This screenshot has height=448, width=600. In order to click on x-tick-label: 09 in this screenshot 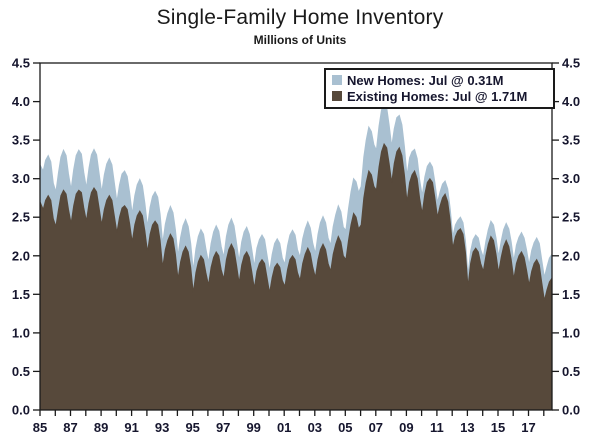, I will do `click(406, 427)`.